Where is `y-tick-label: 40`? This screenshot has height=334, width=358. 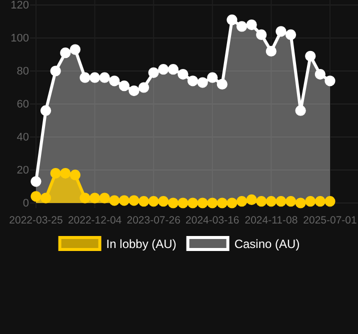 y-tick-label: 40 is located at coordinates (22, 138).